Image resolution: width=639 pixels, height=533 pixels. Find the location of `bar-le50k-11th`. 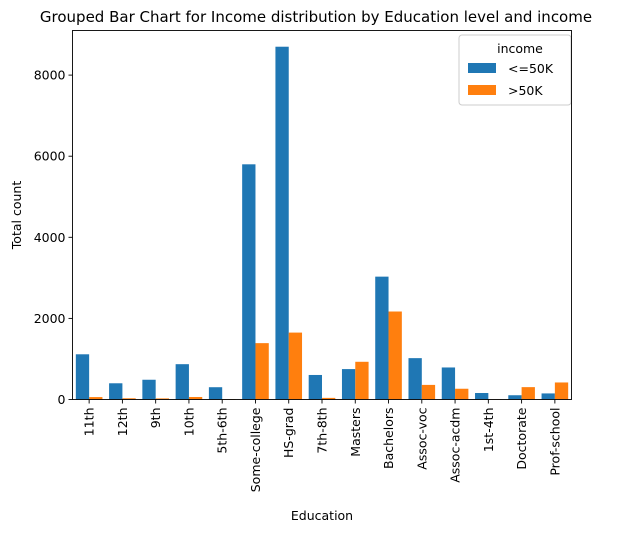

bar-le50k-11th is located at coordinates (82, 377).